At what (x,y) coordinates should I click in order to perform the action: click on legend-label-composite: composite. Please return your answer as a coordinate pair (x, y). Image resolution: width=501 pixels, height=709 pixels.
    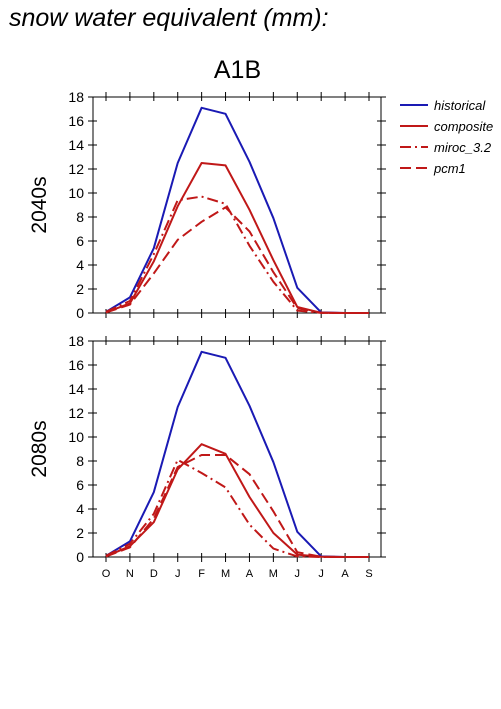
    Looking at the image, I should click on (463, 126).